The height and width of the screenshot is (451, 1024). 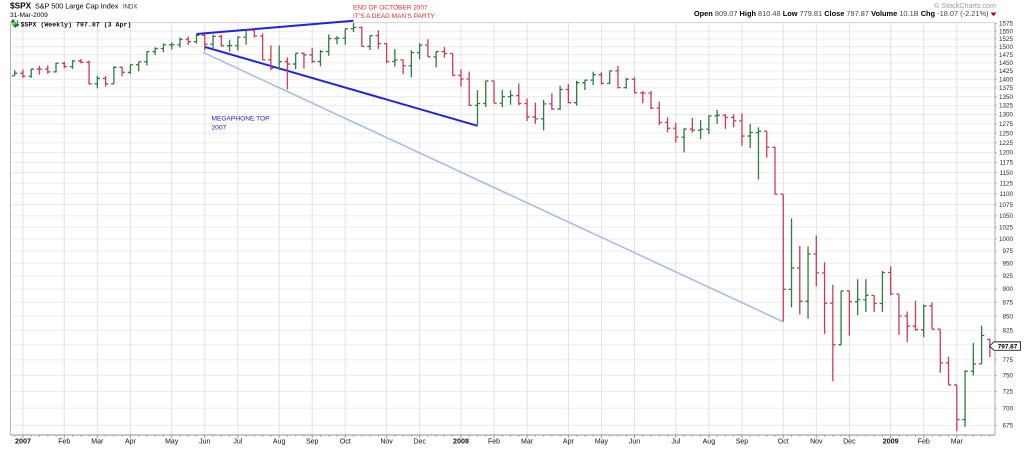 I want to click on svg-text: 1150, so click(x=1006, y=173).